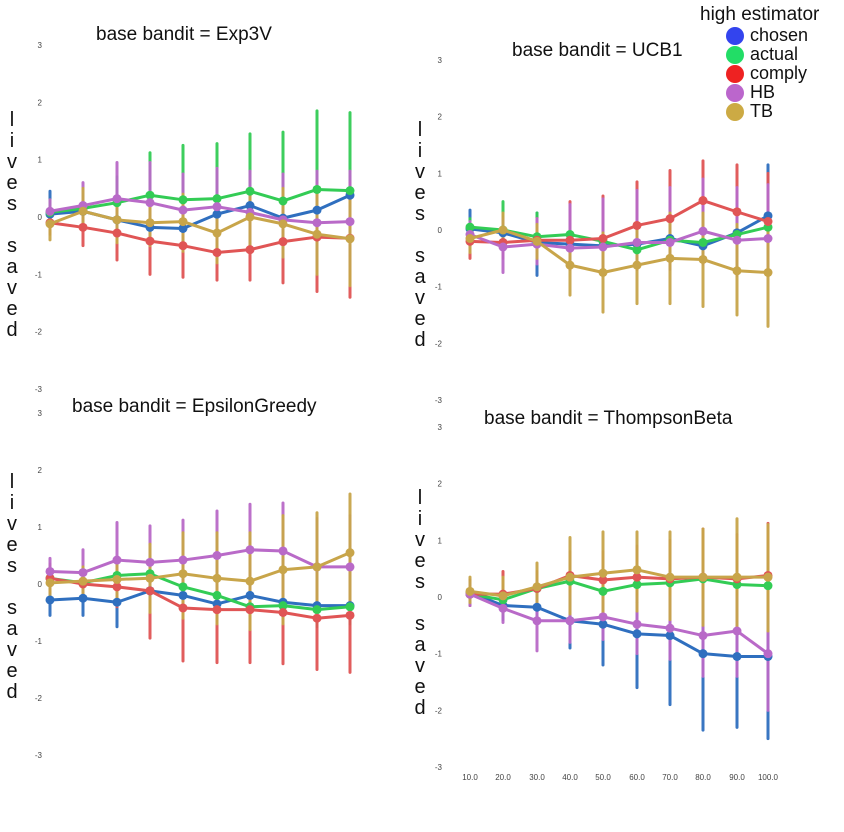  I want to click on legend-label-hb: HB, so click(763, 92).